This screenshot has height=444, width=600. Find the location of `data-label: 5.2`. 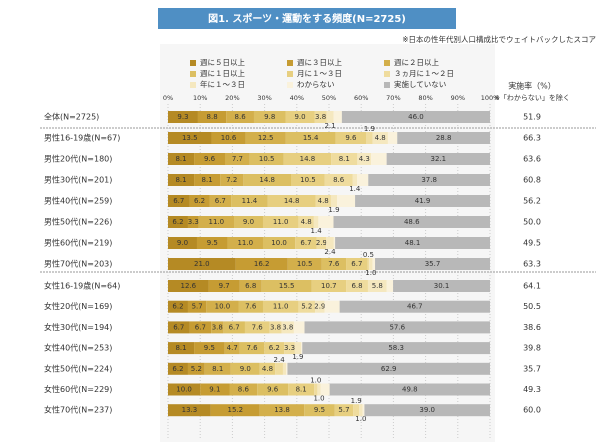

data-label: 5.2 is located at coordinates (196, 369).